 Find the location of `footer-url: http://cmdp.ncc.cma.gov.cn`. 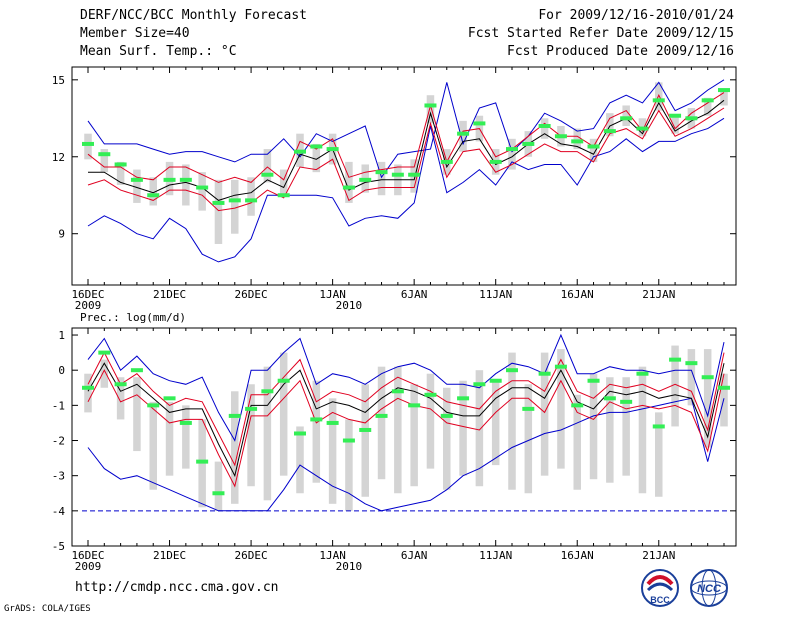

footer-url: http://cmdp.ncc.cma.gov.cn is located at coordinates (177, 587).